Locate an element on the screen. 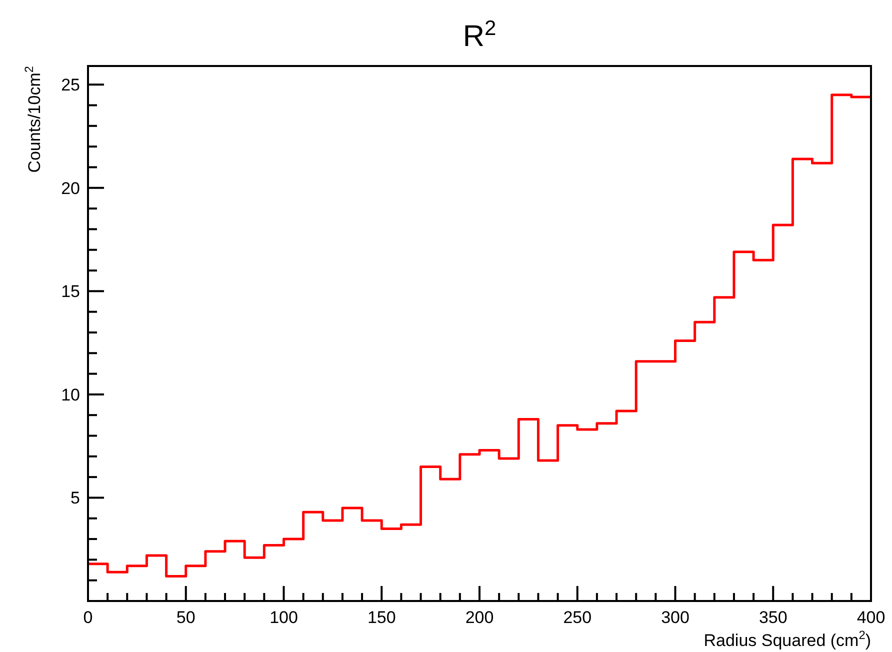 The height and width of the screenshot is (652, 892). x-tick-label: 400 is located at coordinates (871, 617).